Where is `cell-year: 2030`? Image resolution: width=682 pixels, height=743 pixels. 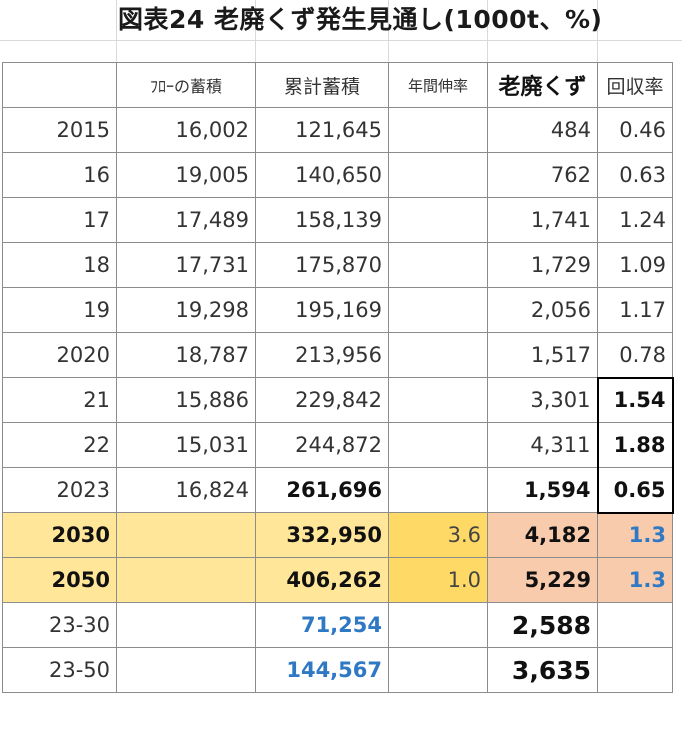 cell-year: 2030 is located at coordinates (59, 535).